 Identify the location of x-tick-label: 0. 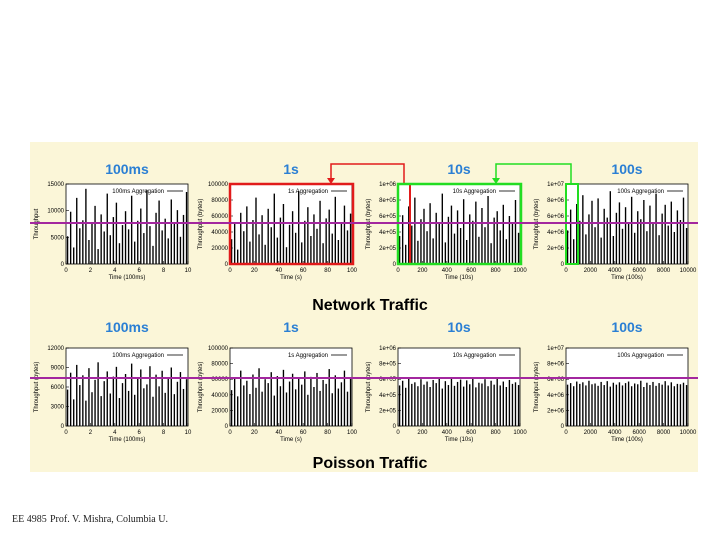
(398, 433).